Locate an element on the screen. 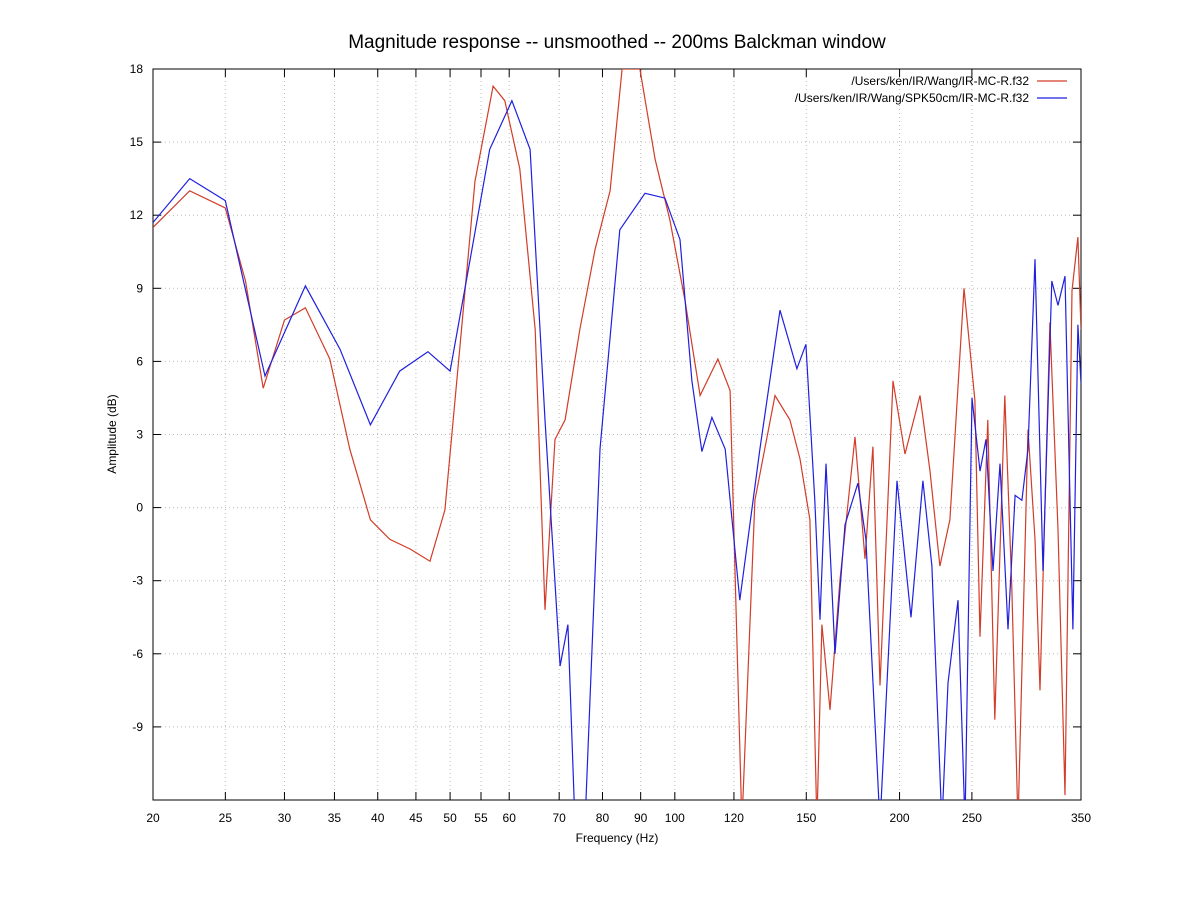 Image resolution: width=1198 pixels, height=903 pixels. y-tick-label: 12 is located at coordinates (137, 215).